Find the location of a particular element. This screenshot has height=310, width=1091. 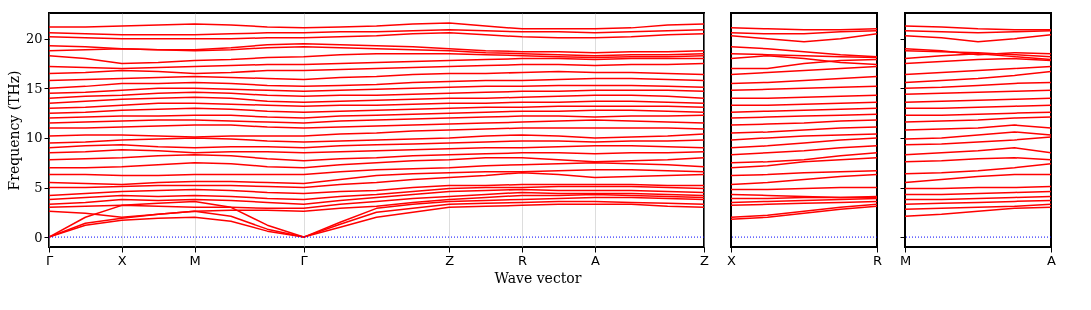

x-axis-title: Wave vector is located at coordinates (538, 277).